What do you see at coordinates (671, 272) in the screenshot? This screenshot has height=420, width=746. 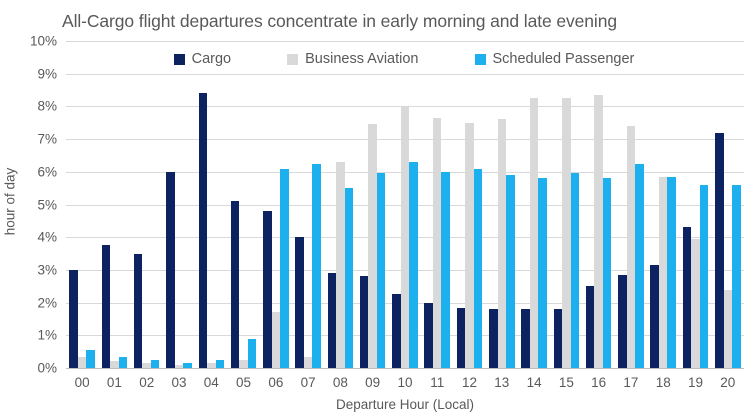 I see `bar-18-sp` at bounding box center [671, 272].